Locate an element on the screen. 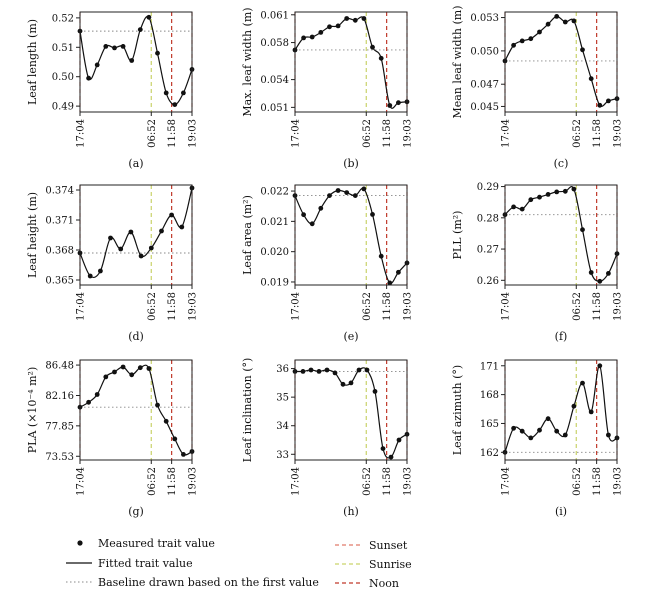 This screenshot has height=602, width=650. subplot-caption: (h) is located at coordinates (351, 511).